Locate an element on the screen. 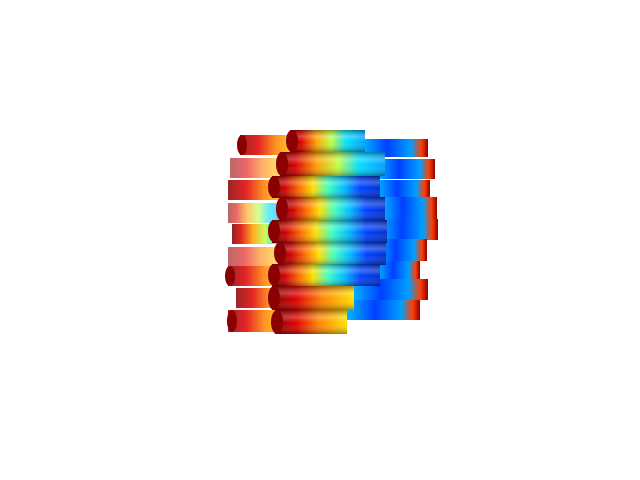 The image size is (640, 480). front-cylinders is located at coordinates (329, 232).